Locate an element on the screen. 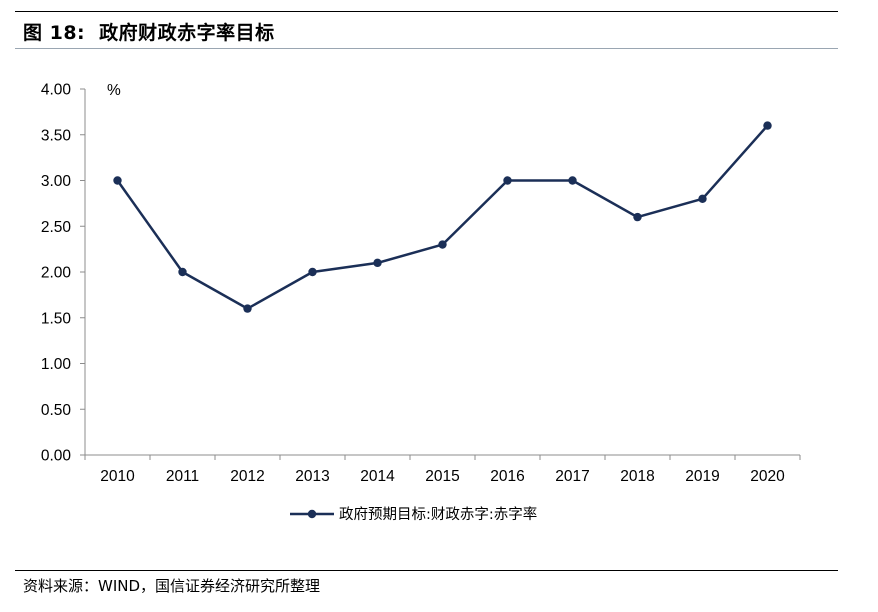 This screenshot has width=878, height=612. y-tick-label: 1.50 is located at coordinates (56, 318).